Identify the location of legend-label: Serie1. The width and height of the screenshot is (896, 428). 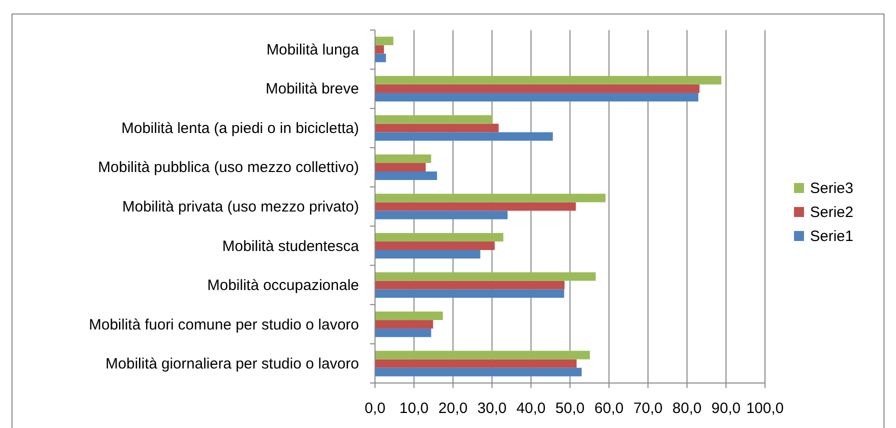
(832, 236).